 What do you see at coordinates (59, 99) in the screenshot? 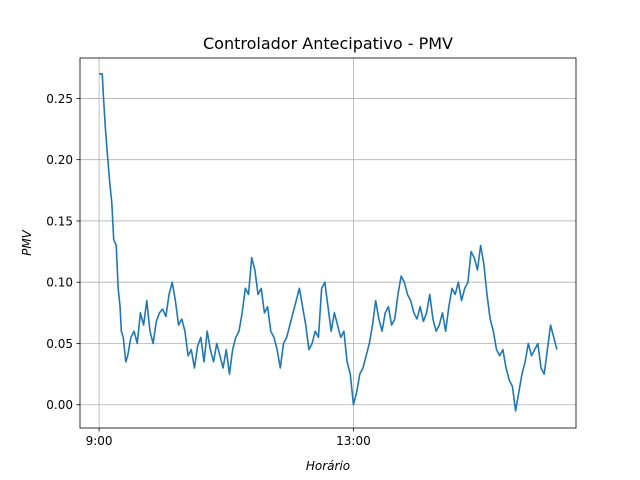
I see `y-tick-label: 0.25` at bounding box center [59, 99].